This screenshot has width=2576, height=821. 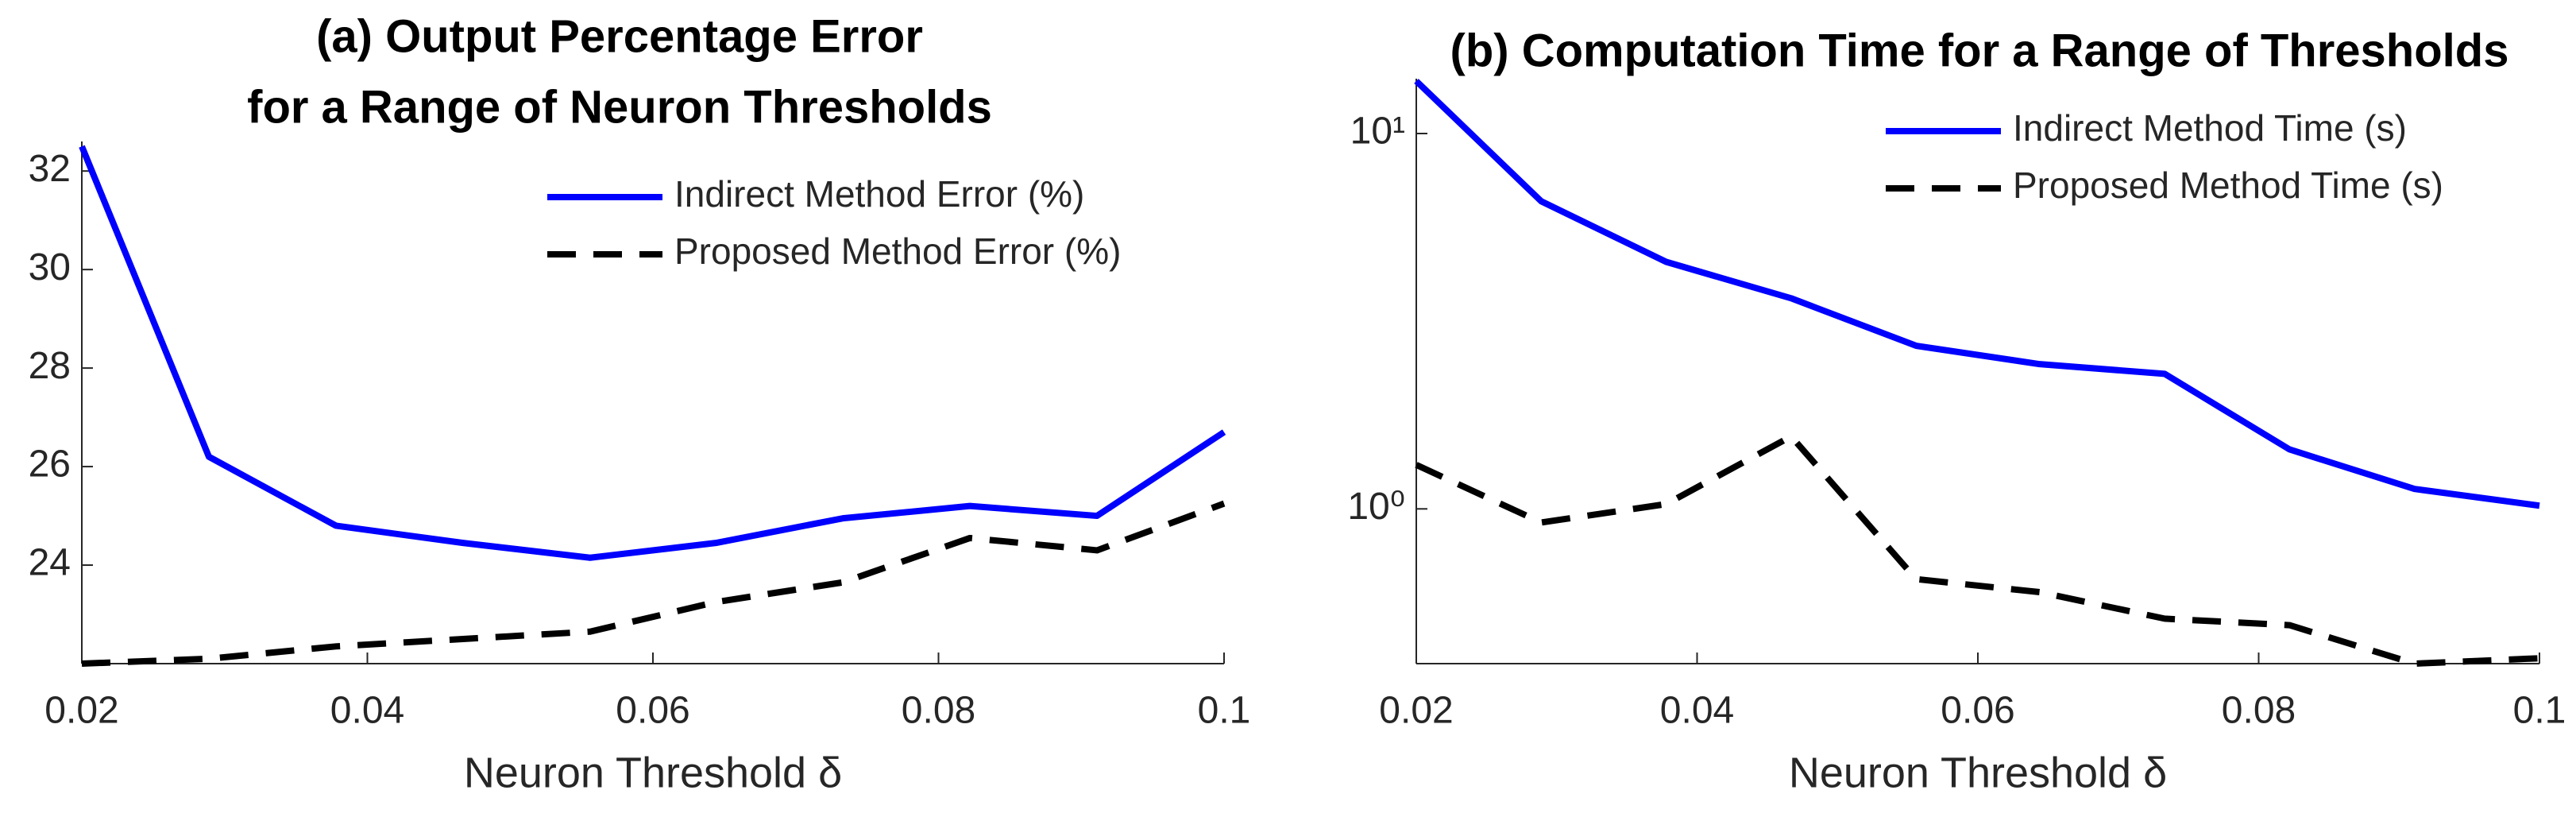 I want to click on legend-label: Indirect Method Time (s), so click(x=2210, y=128).